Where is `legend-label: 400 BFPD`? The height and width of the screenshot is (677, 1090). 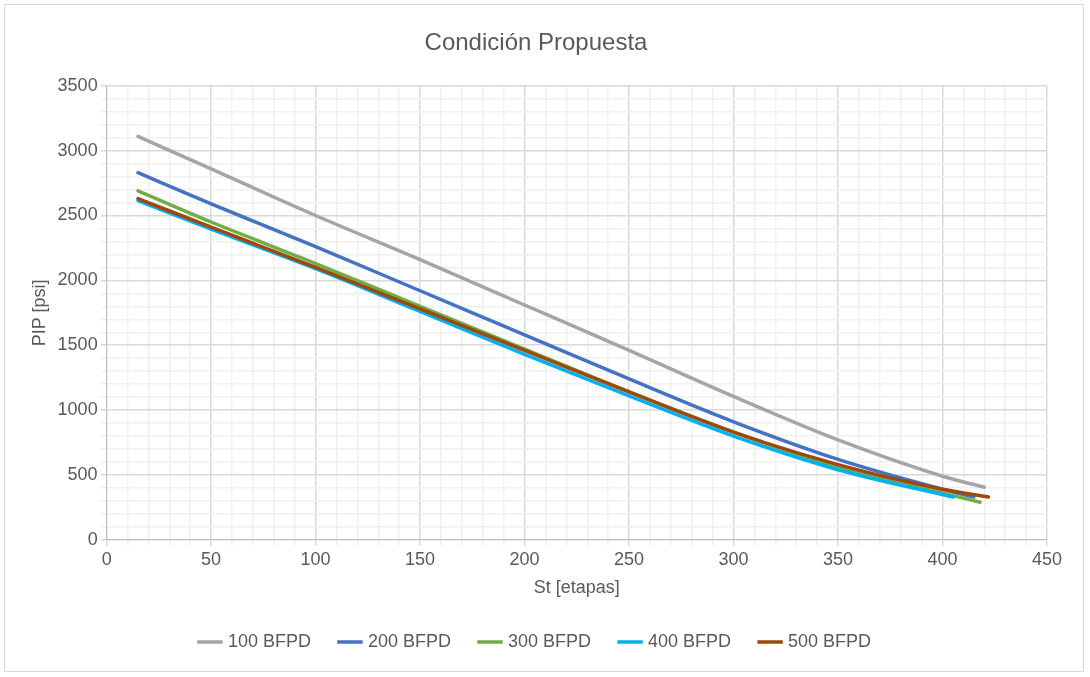
legend-label: 400 BFPD is located at coordinates (690, 640).